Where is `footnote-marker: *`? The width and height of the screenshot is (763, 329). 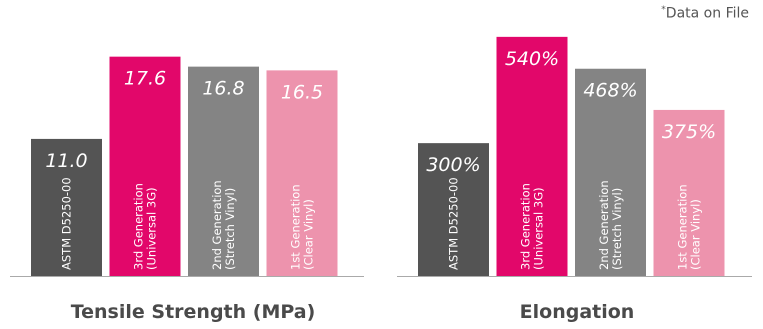
footnote-marker: * is located at coordinates (663, 10).